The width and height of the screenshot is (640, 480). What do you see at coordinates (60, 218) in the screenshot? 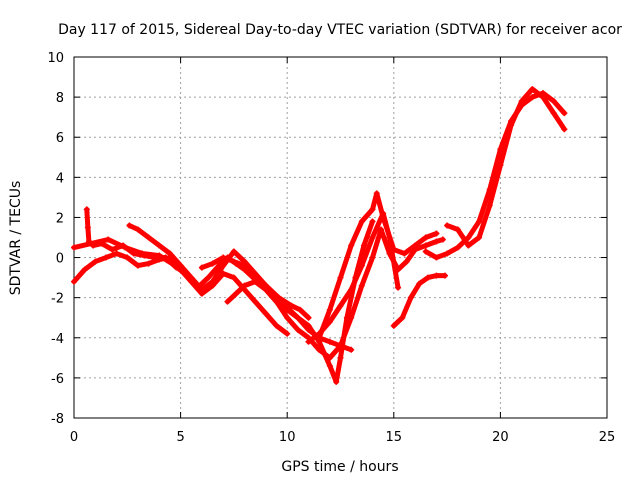
I see `y-tick-label: 2` at bounding box center [60, 218].